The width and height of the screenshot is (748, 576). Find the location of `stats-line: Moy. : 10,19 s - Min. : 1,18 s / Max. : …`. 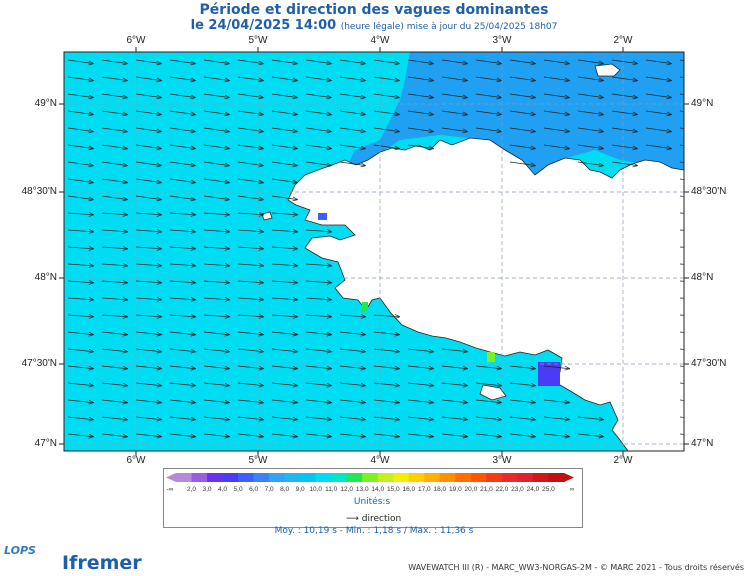

stats-line: Moy. : 10,19 s - Min. : 1,18 s / Max. : … is located at coordinates (374, 531).